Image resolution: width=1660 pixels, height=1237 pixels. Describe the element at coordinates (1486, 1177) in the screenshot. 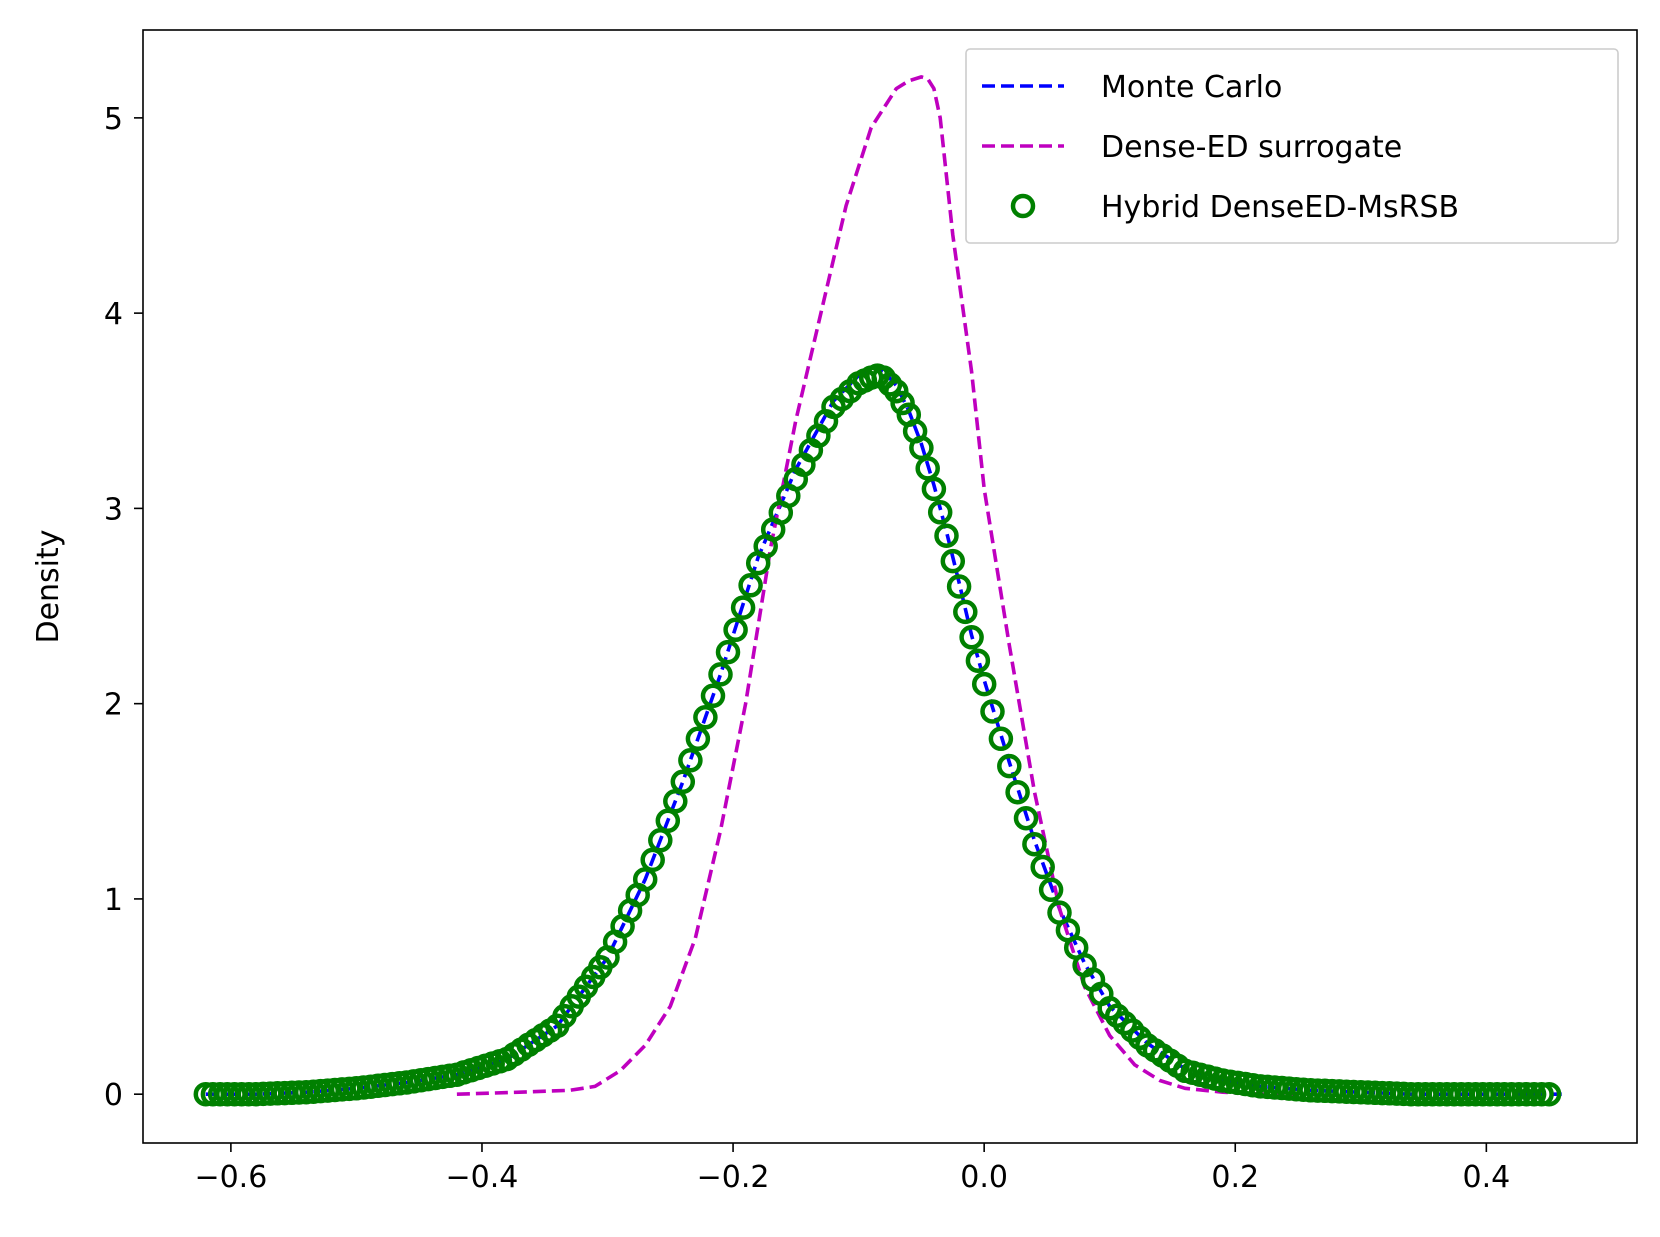

I see `x-tick-label: 0.4` at that location.